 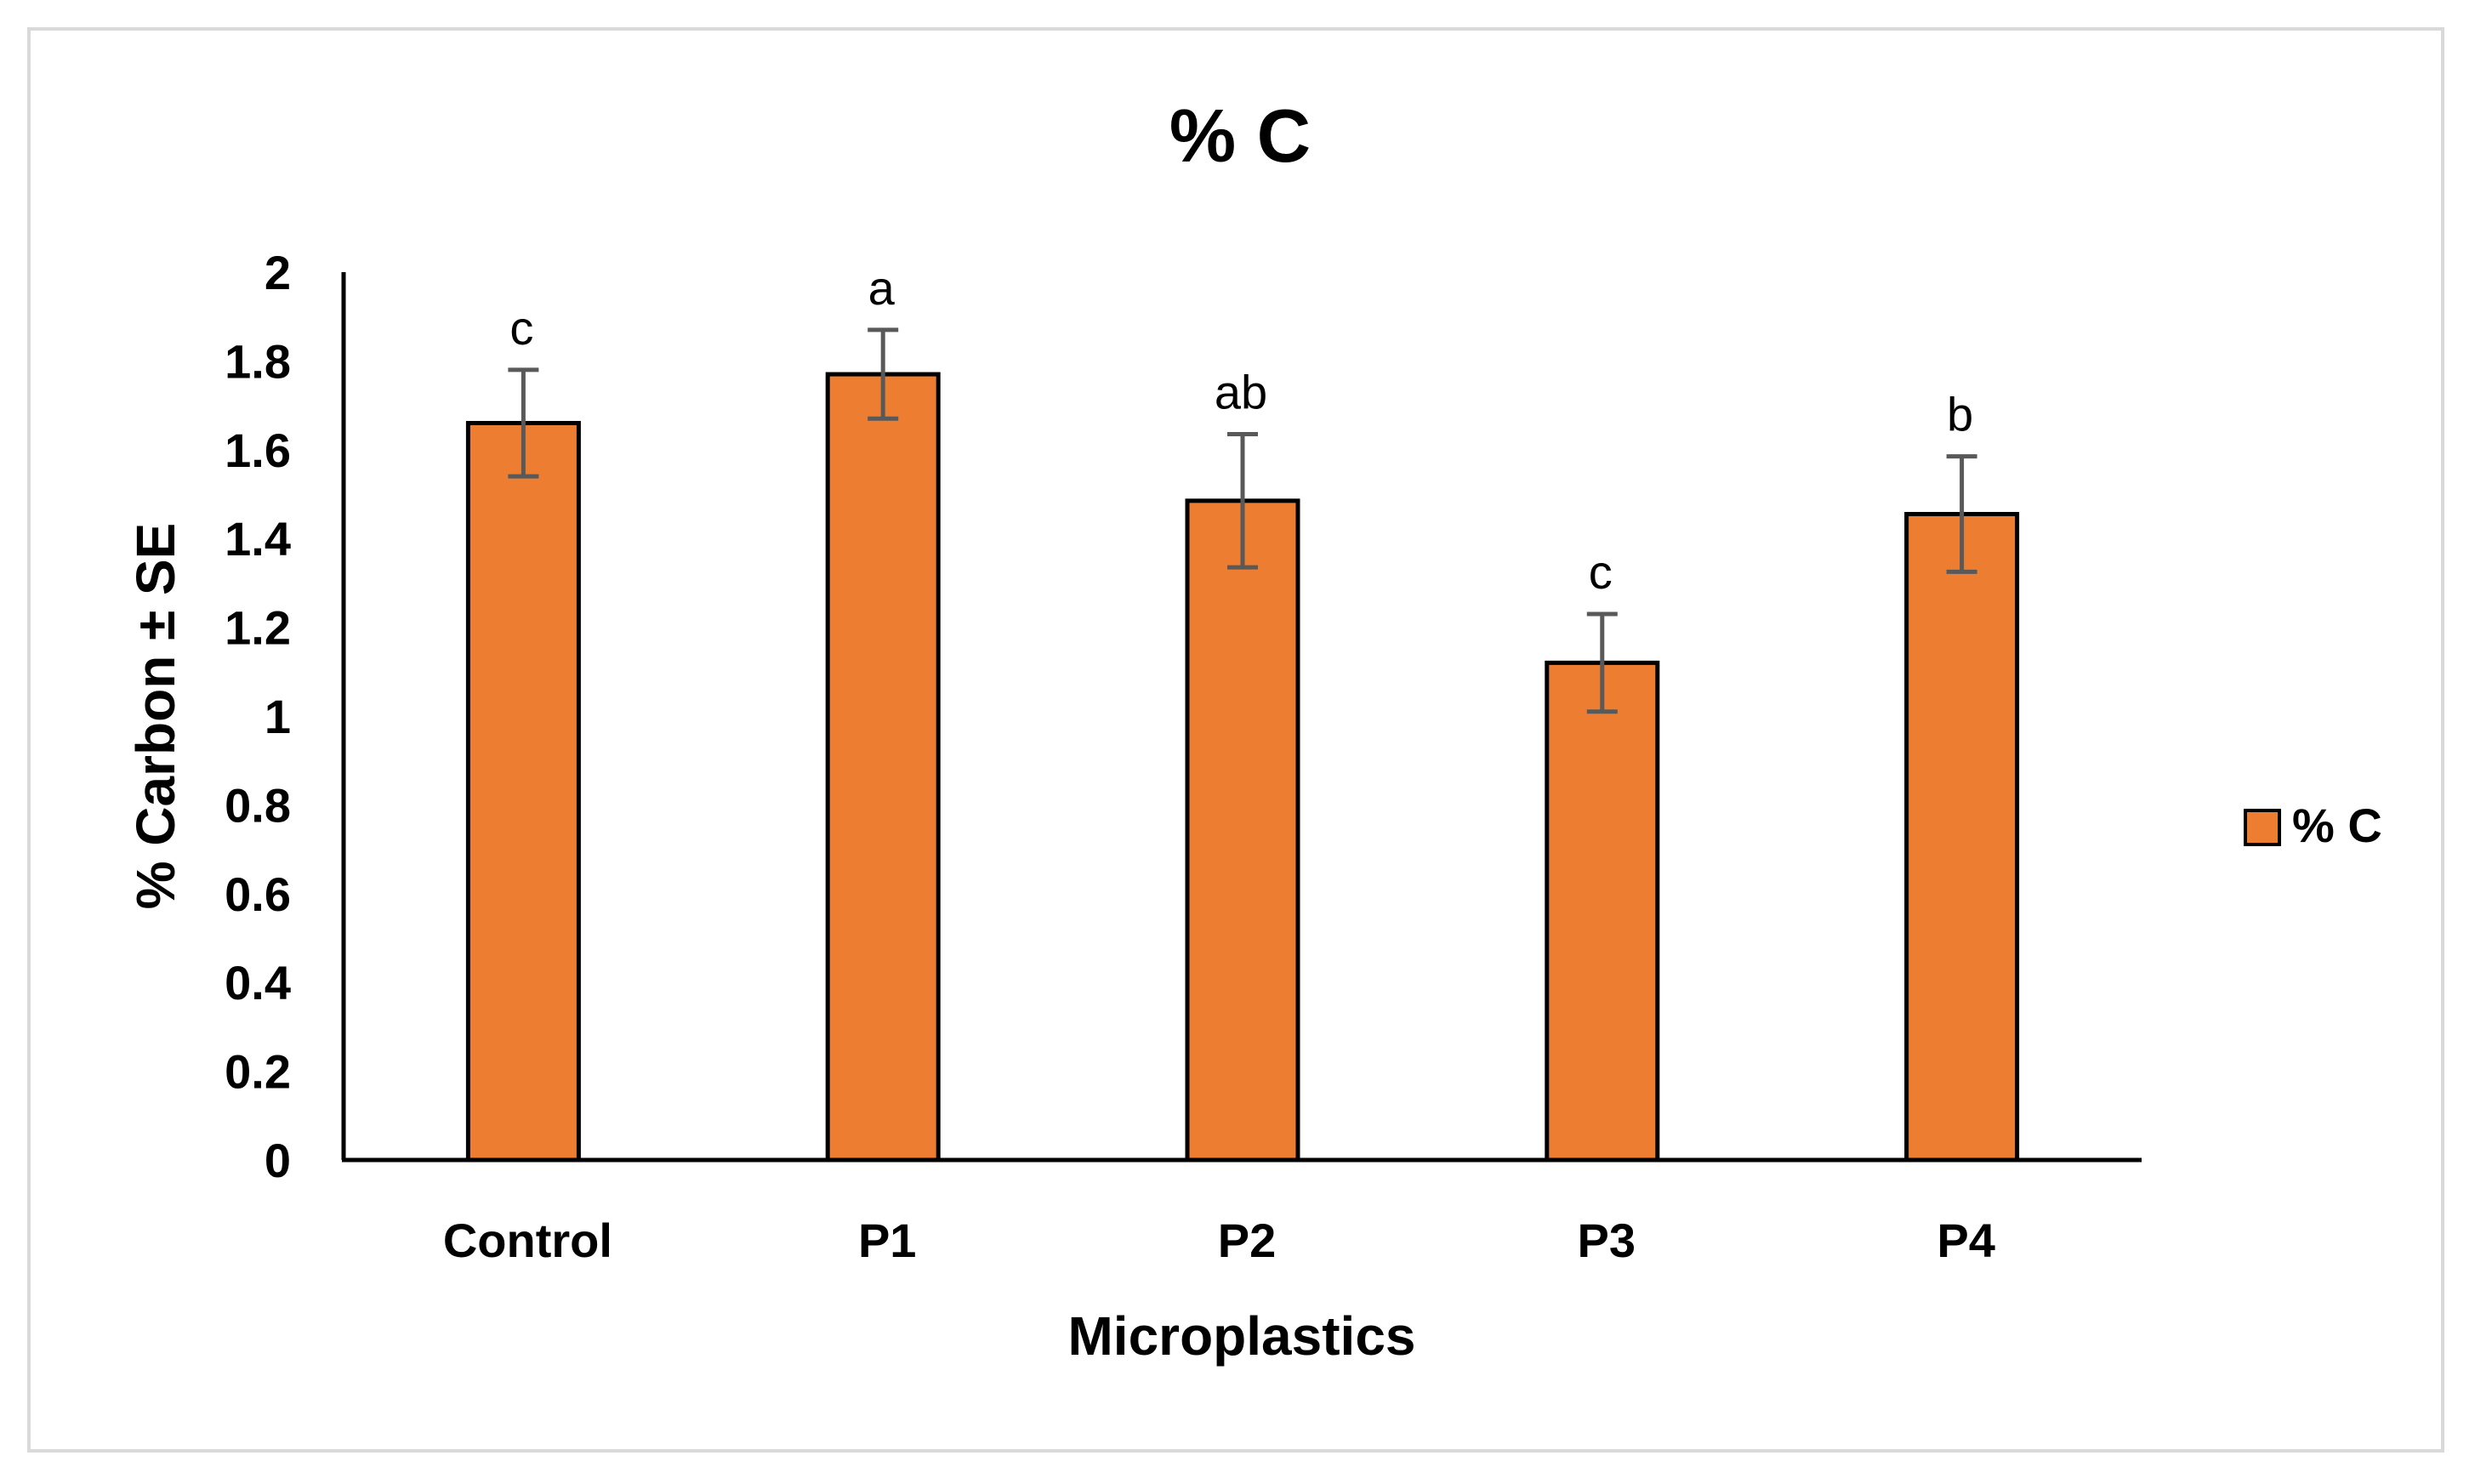 What do you see at coordinates (1601, 572) in the screenshot?
I see `significance-label-p3: c` at bounding box center [1601, 572].